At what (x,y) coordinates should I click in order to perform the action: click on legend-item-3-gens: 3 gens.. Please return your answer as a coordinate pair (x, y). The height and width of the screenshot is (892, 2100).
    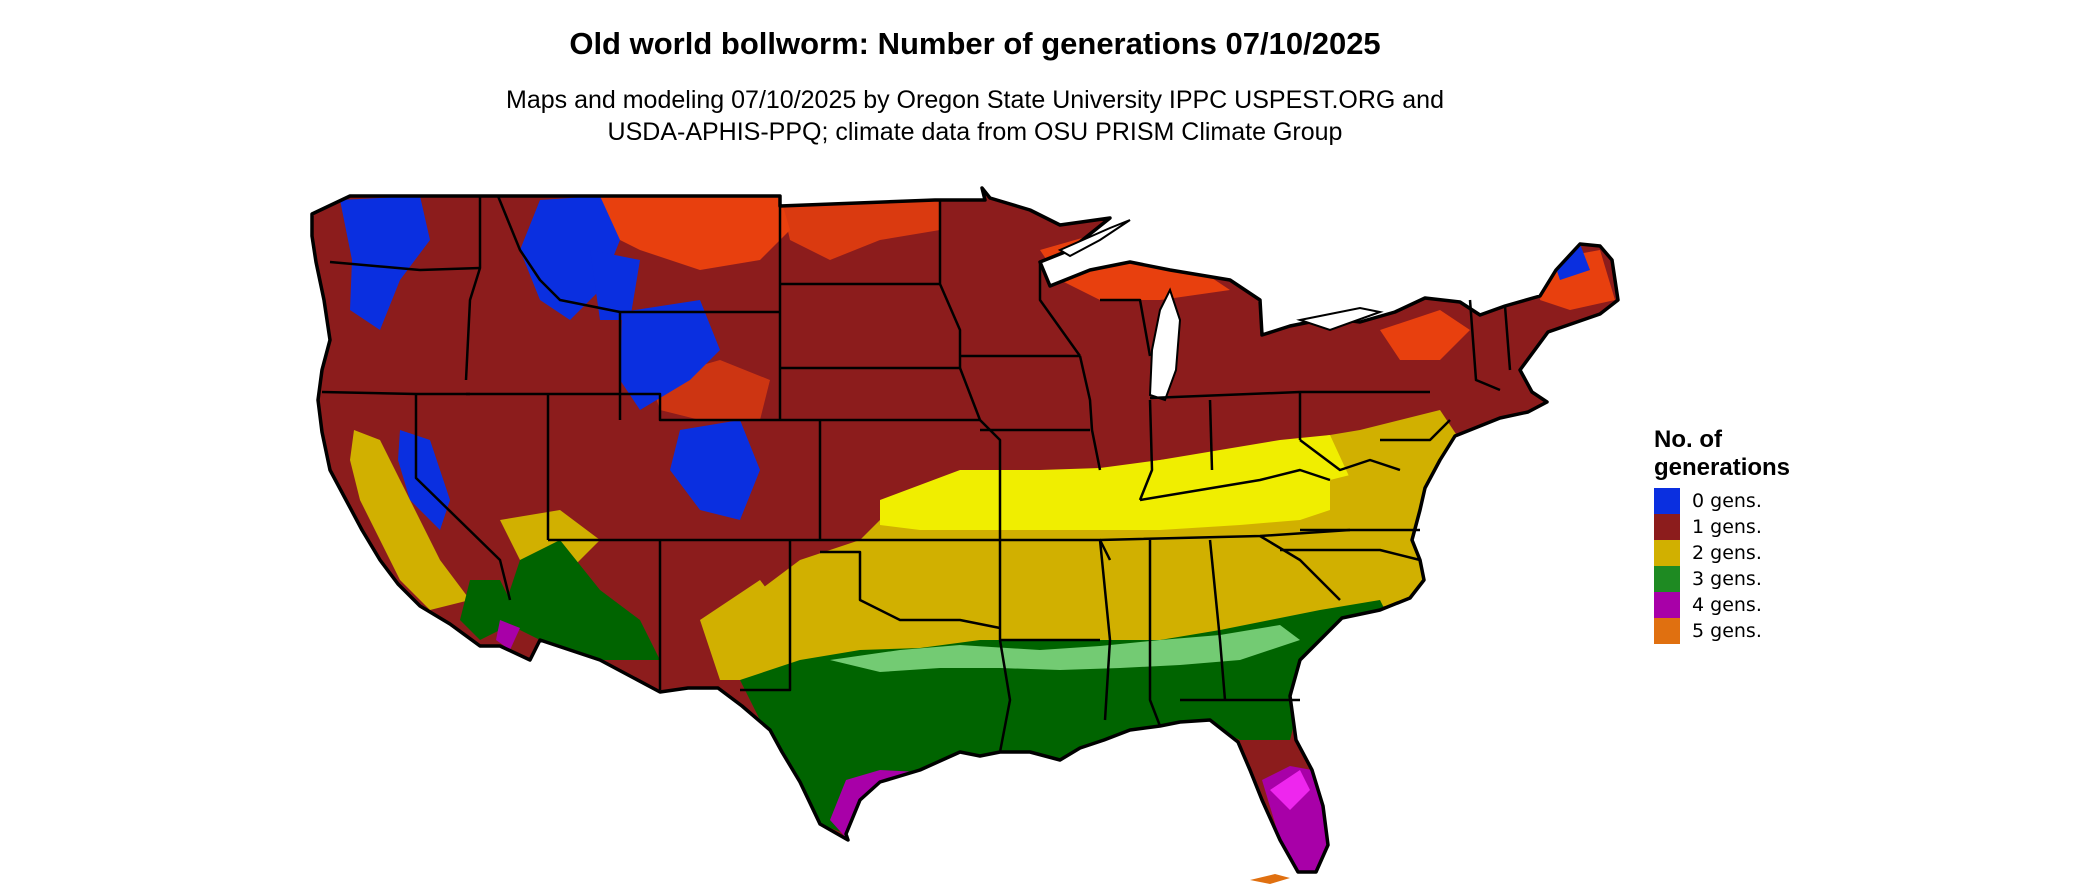
    Looking at the image, I should click on (1722, 579).